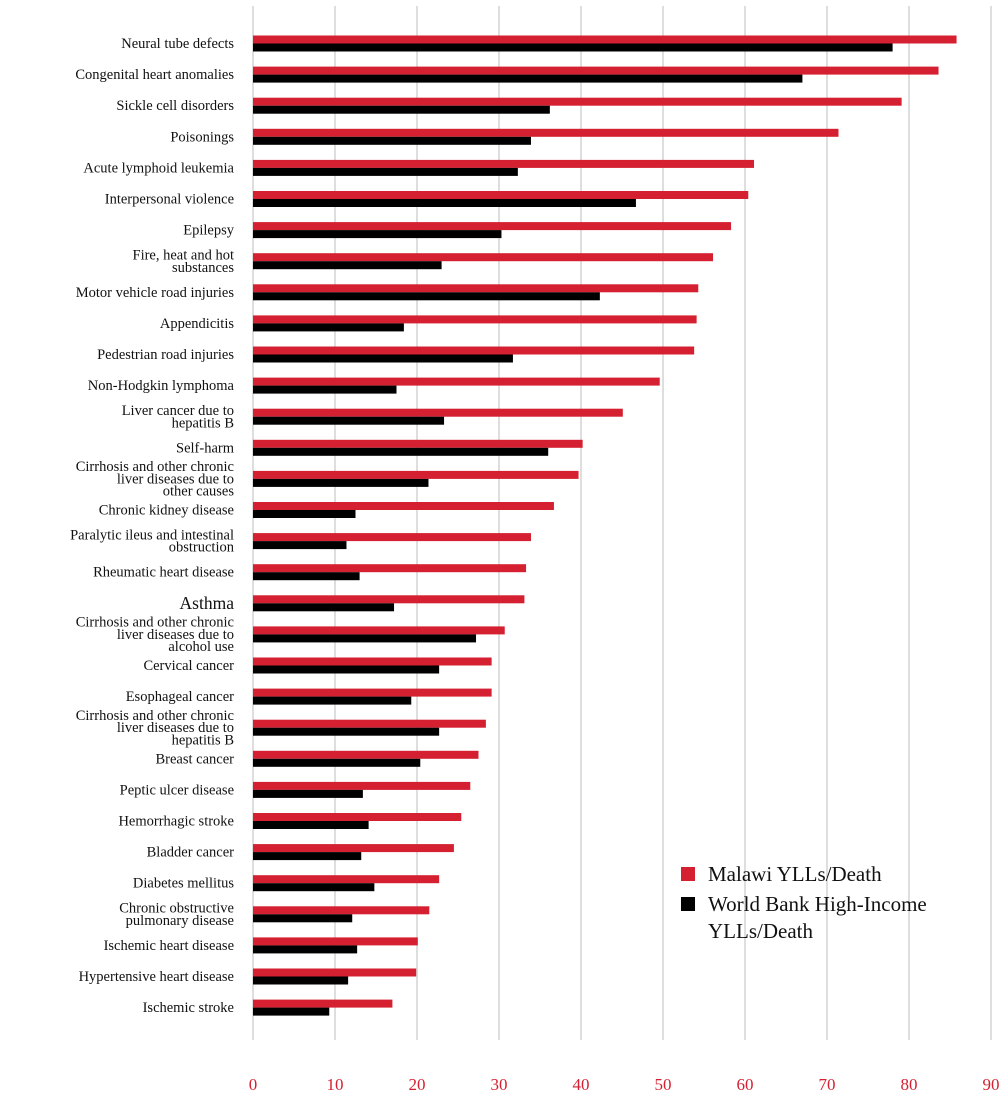 The width and height of the screenshot is (1004, 1104). Describe the element at coordinates (492, 226) in the screenshot. I see `bar-malawi-epilepsy` at that location.